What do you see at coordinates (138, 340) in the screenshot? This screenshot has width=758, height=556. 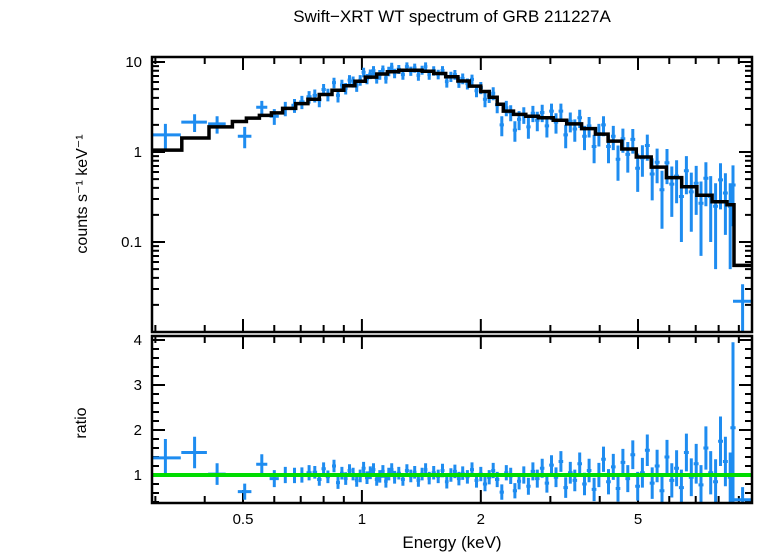 I see `y-tick-label-ratio: 4` at bounding box center [138, 340].